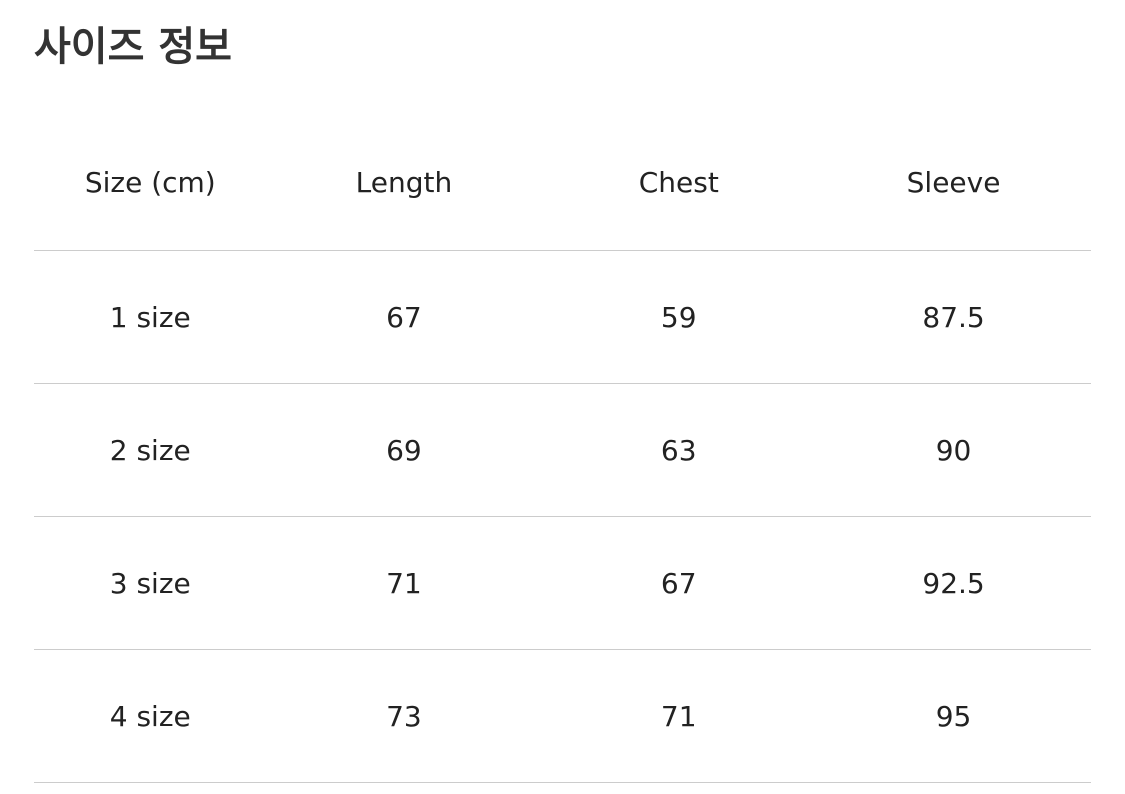  I want to click on cell-chest: 63, so click(678, 450).